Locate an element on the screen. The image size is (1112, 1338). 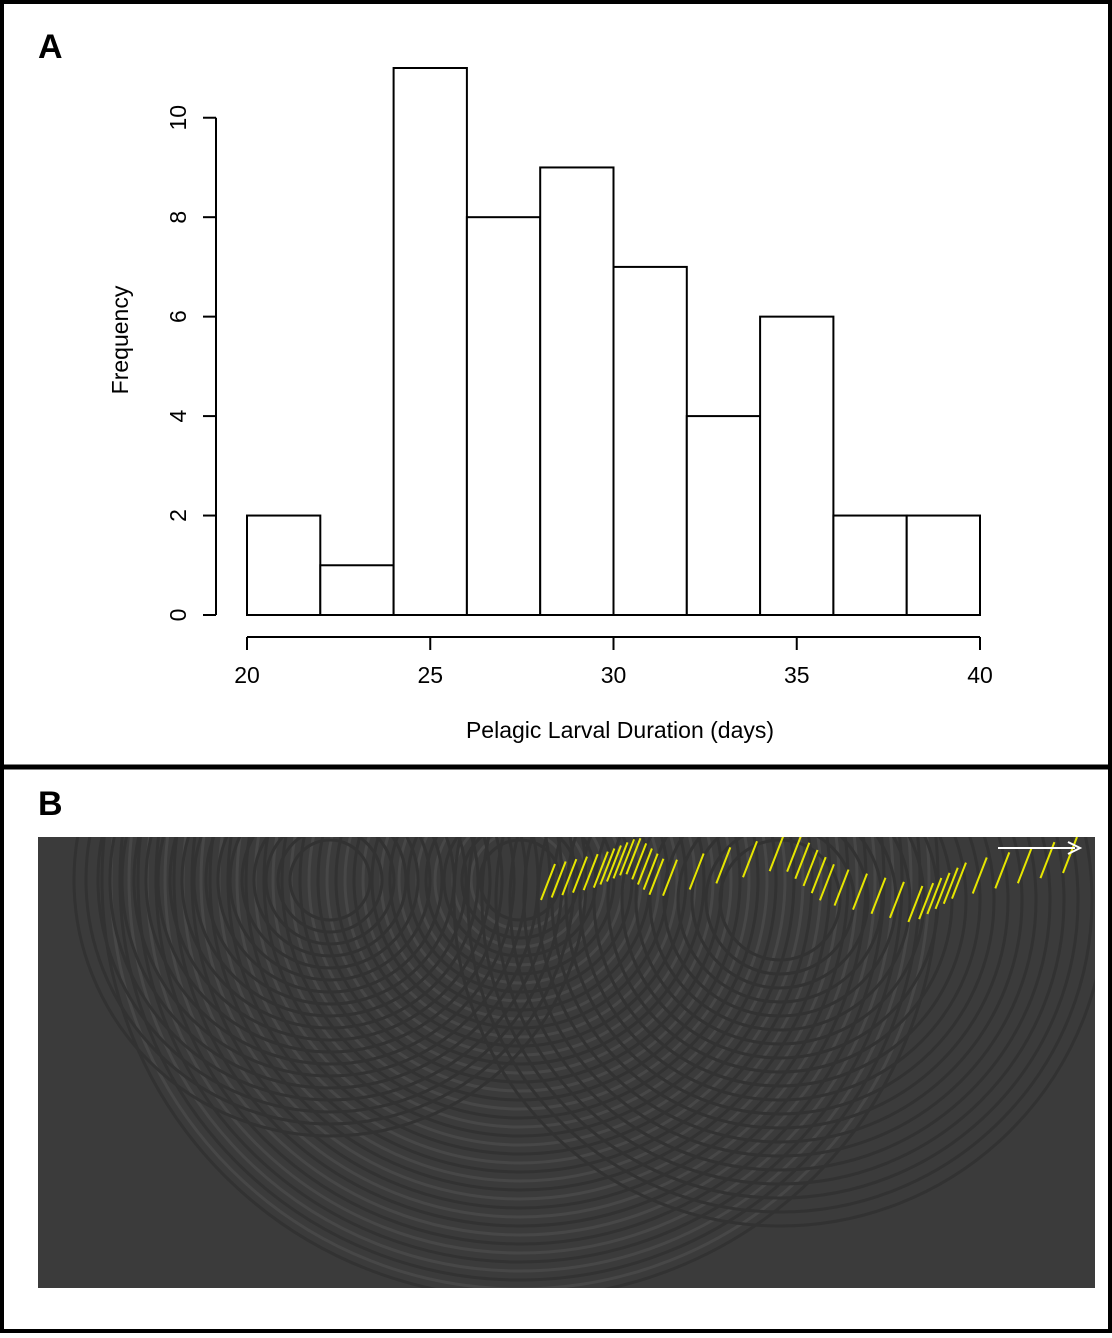
x-tick-label: 40 is located at coordinates (980, 675).